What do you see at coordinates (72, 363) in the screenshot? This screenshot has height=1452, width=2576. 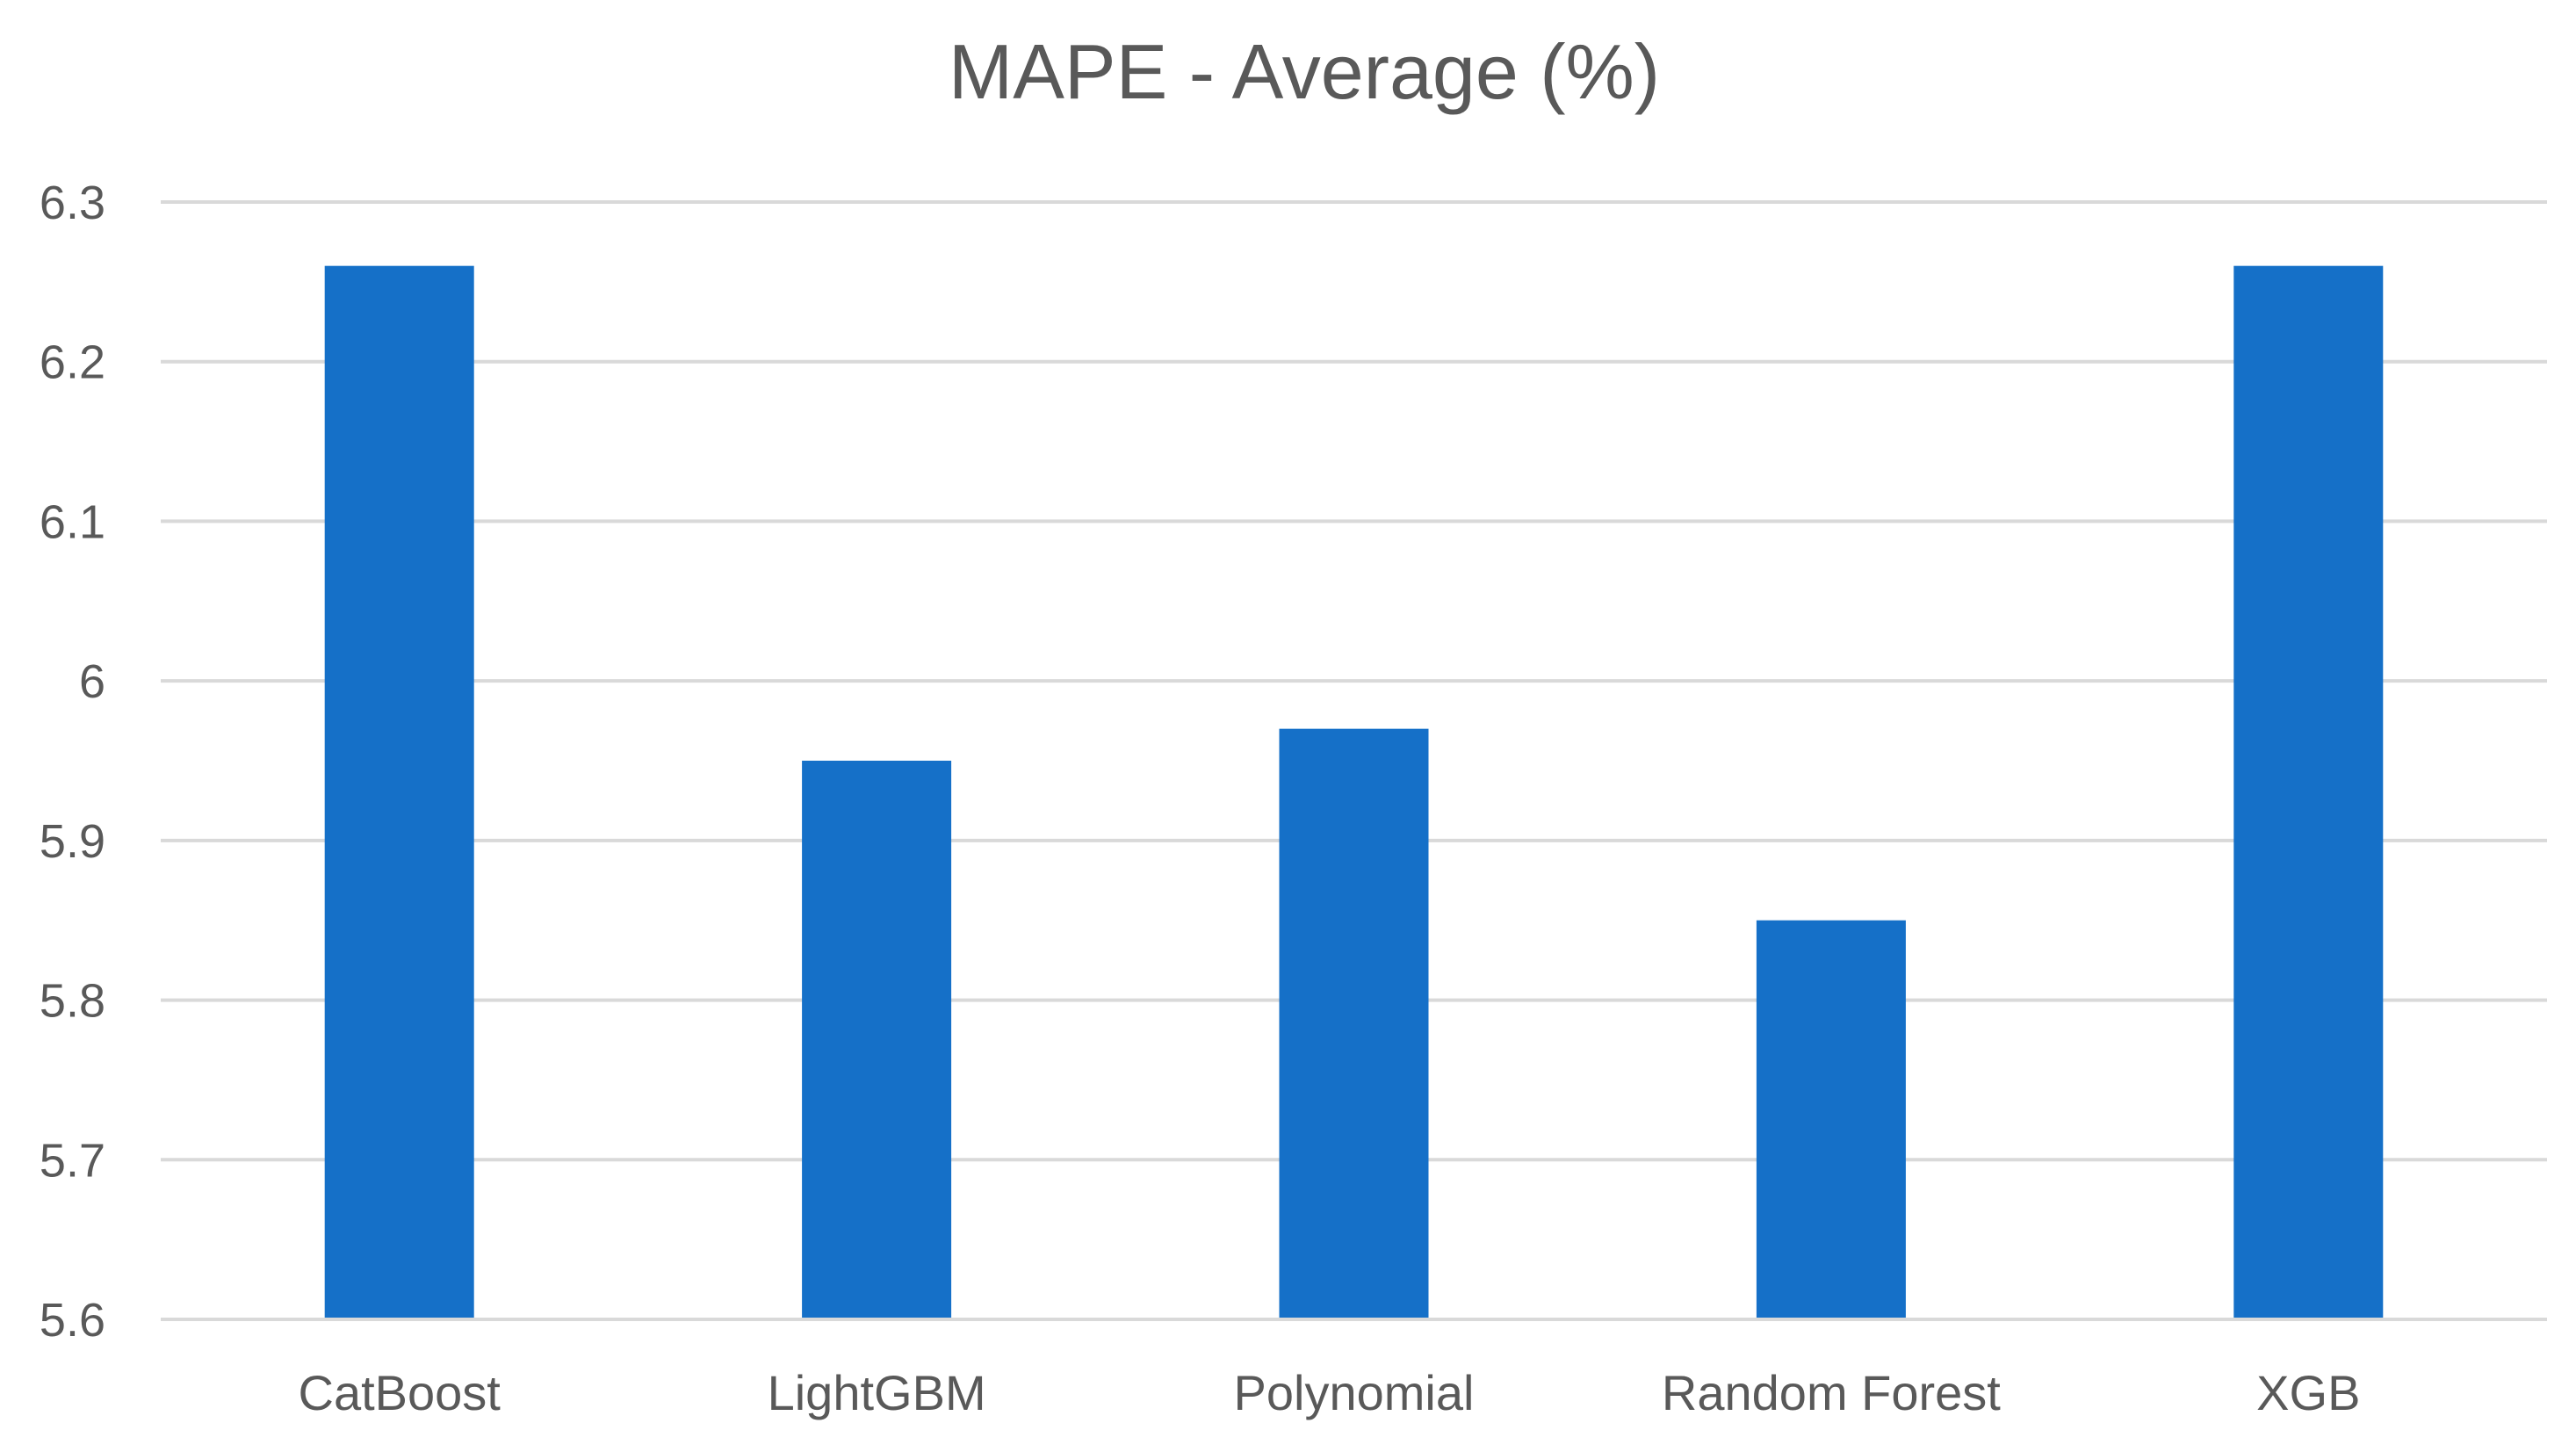 I see `y-tick-label: 6.2` at bounding box center [72, 363].